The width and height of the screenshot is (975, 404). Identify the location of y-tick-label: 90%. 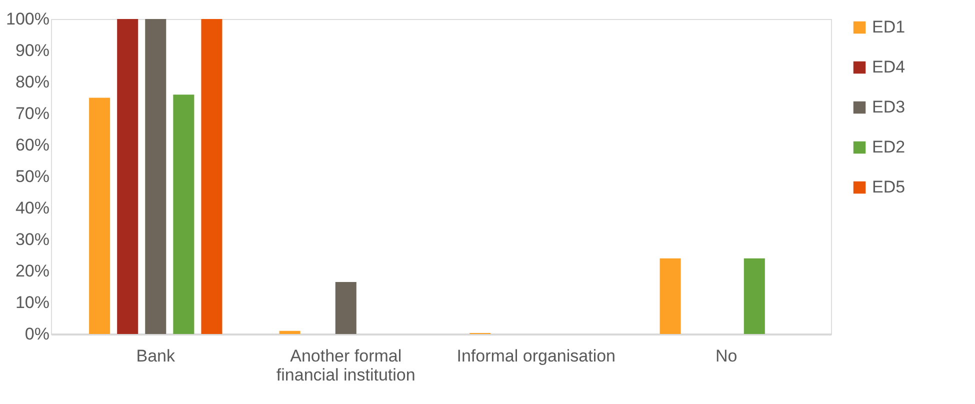
(32, 50).